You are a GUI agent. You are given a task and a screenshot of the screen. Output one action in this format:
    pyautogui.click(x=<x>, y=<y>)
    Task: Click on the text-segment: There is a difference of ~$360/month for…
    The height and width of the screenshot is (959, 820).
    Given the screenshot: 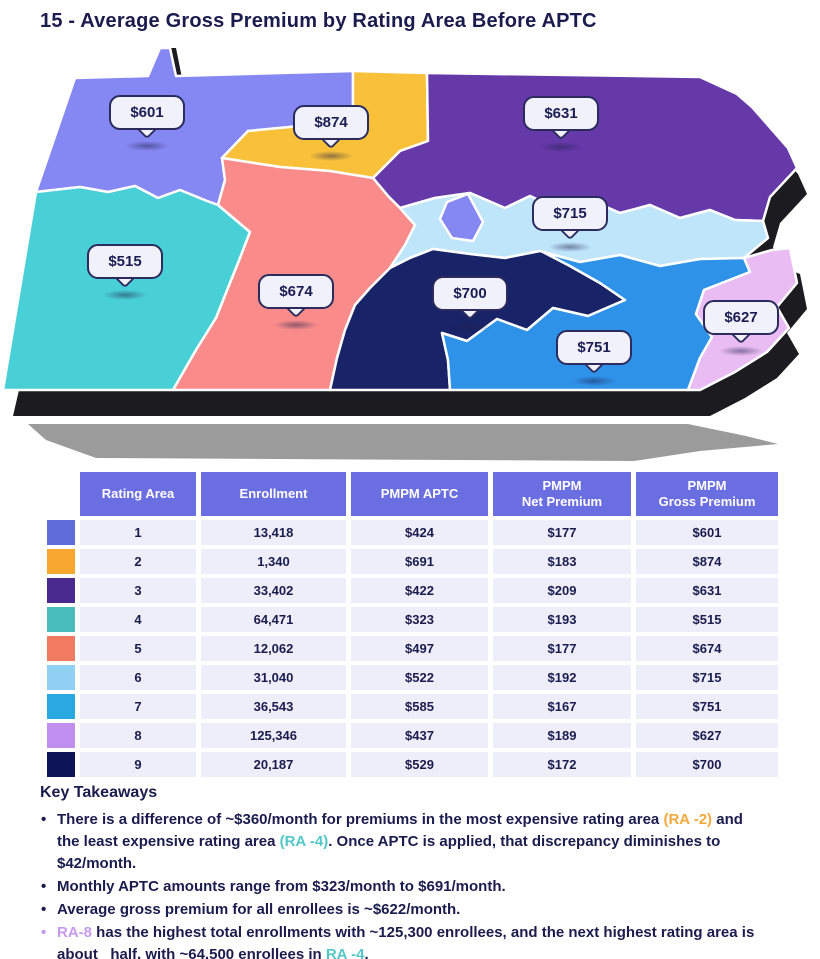 What is the action you would take?
    pyautogui.click(x=360, y=819)
    